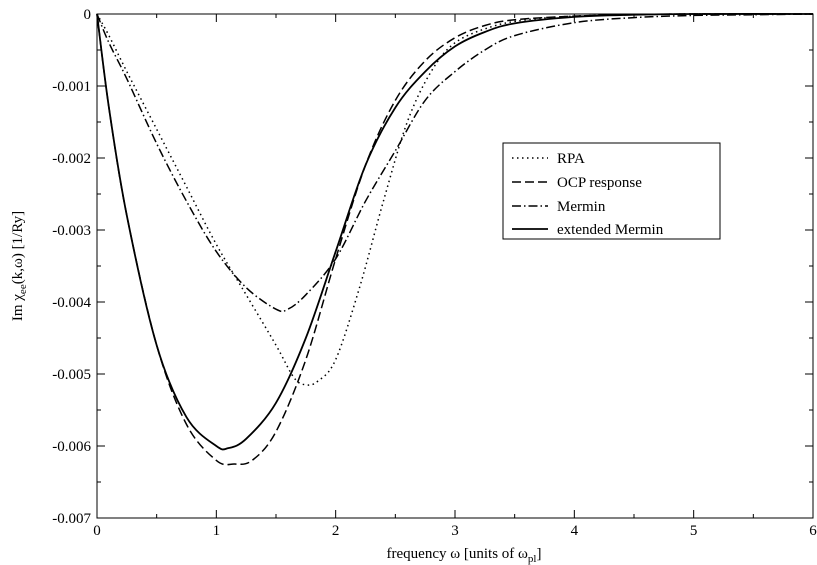 This screenshot has height=565, width=817. I want to click on x-tick-label: 2, so click(336, 531).